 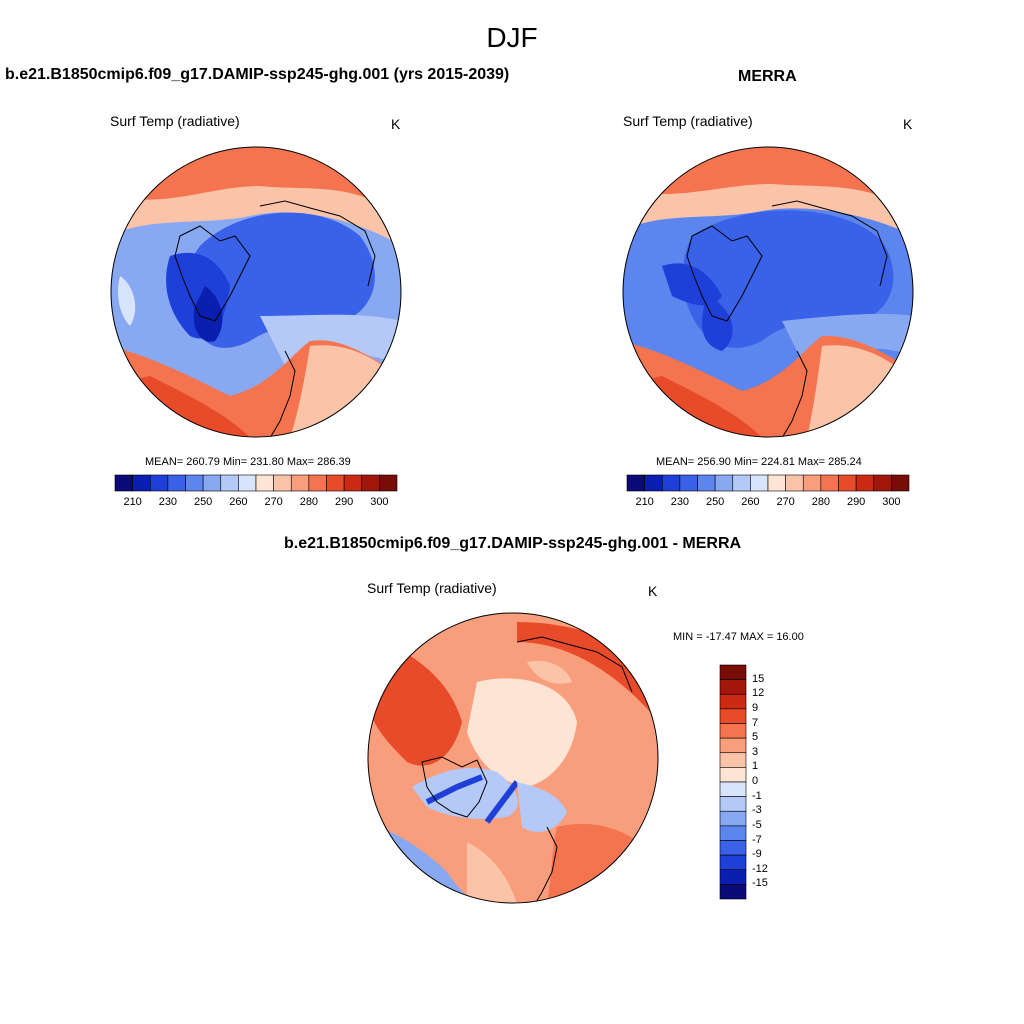 I want to click on obs-variable-label: Surf Temp (radiative), so click(x=688, y=121).